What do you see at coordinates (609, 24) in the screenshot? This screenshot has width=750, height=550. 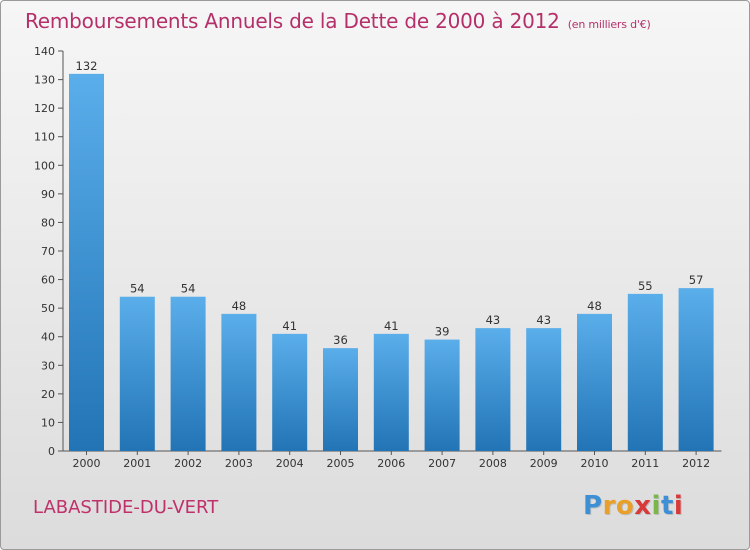 I see `chart-unit: (en milliers d'€)` at bounding box center [609, 24].